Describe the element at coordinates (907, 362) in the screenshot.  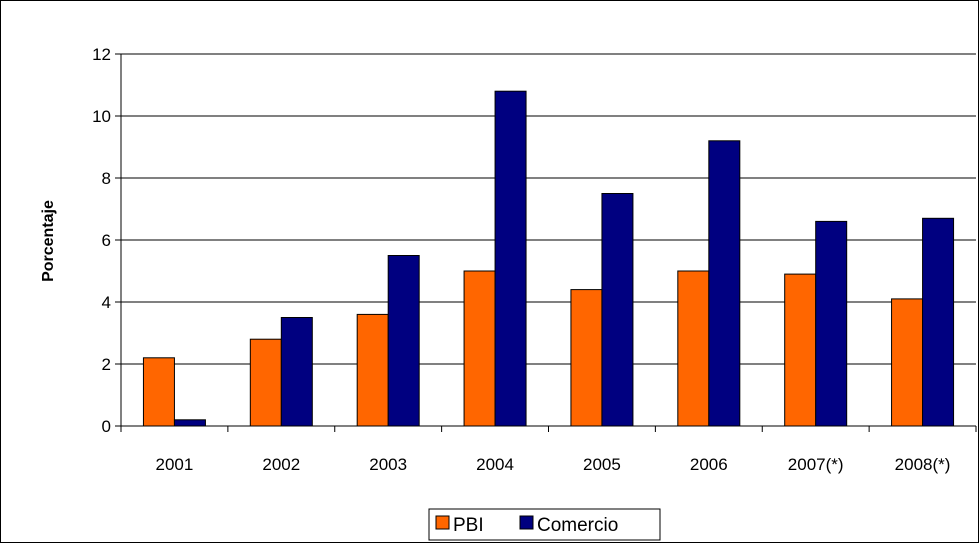
I see `bar-pbi-2008` at that location.